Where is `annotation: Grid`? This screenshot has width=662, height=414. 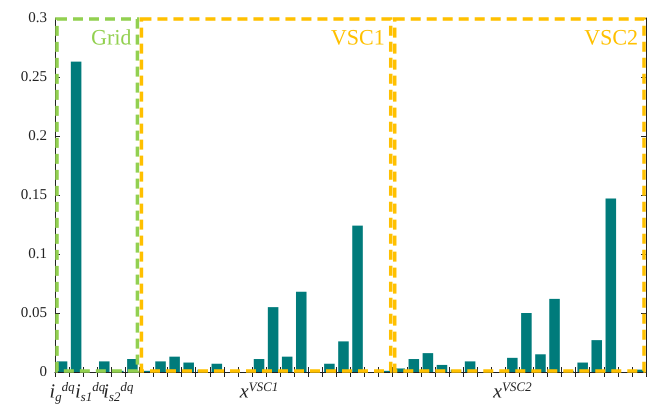
annotation: Grid is located at coordinates (111, 37).